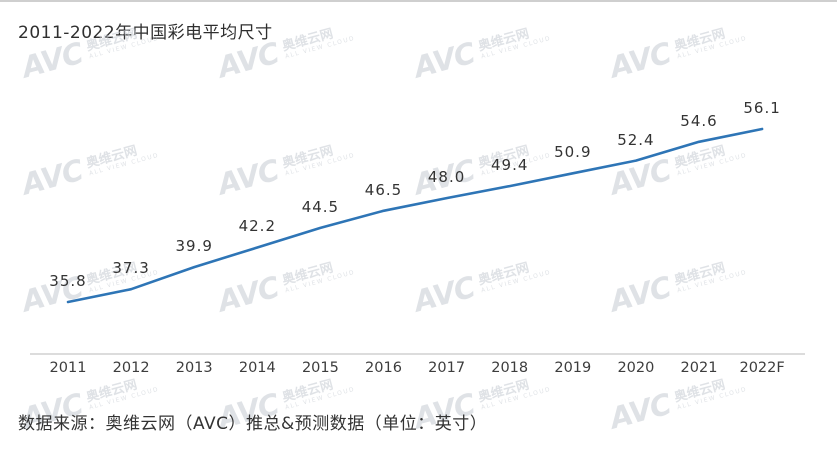 The width and height of the screenshot is (837, 456). What do you see at coordinates (446, 177) in the screenshot?
I see `point-label-2017: 48.0` at bounding box center [446, 177].